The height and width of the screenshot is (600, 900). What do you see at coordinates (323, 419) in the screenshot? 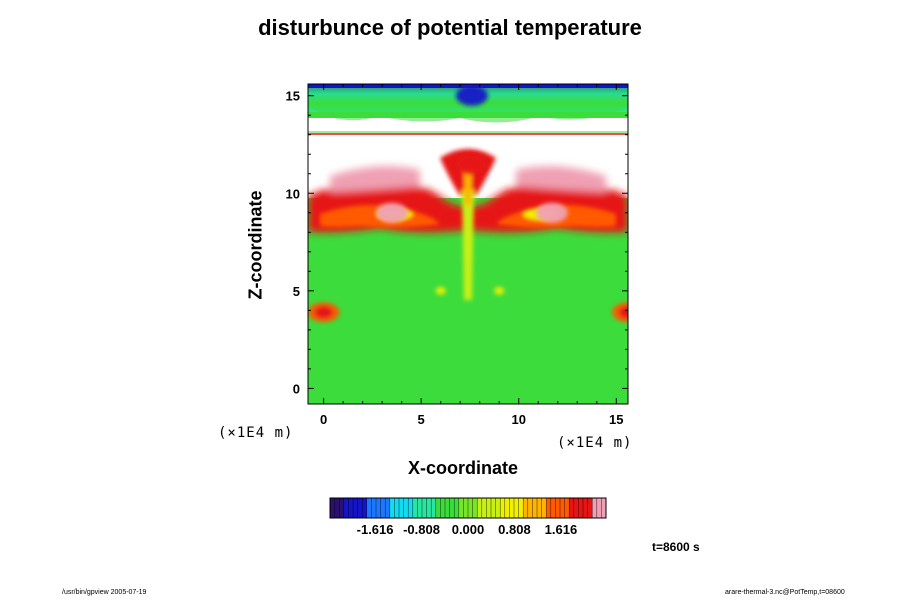
I see `x-tick-label: 0` at bounding box center [323, 419].